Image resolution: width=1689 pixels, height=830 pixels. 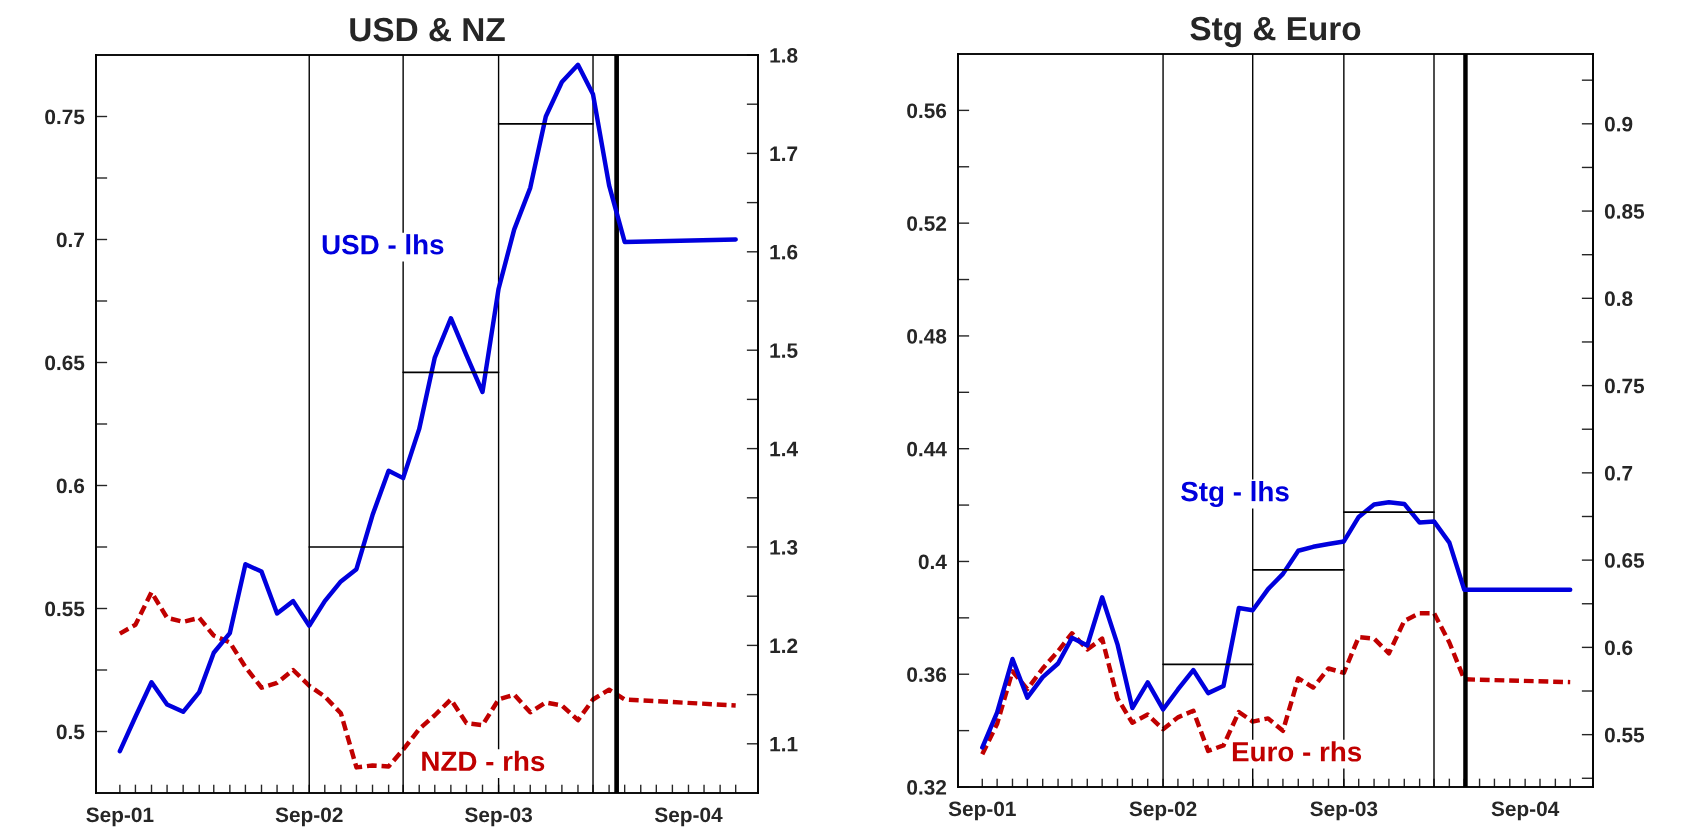 I want to click on y2-tick-label: 1.1, so click(x=784, y=744).